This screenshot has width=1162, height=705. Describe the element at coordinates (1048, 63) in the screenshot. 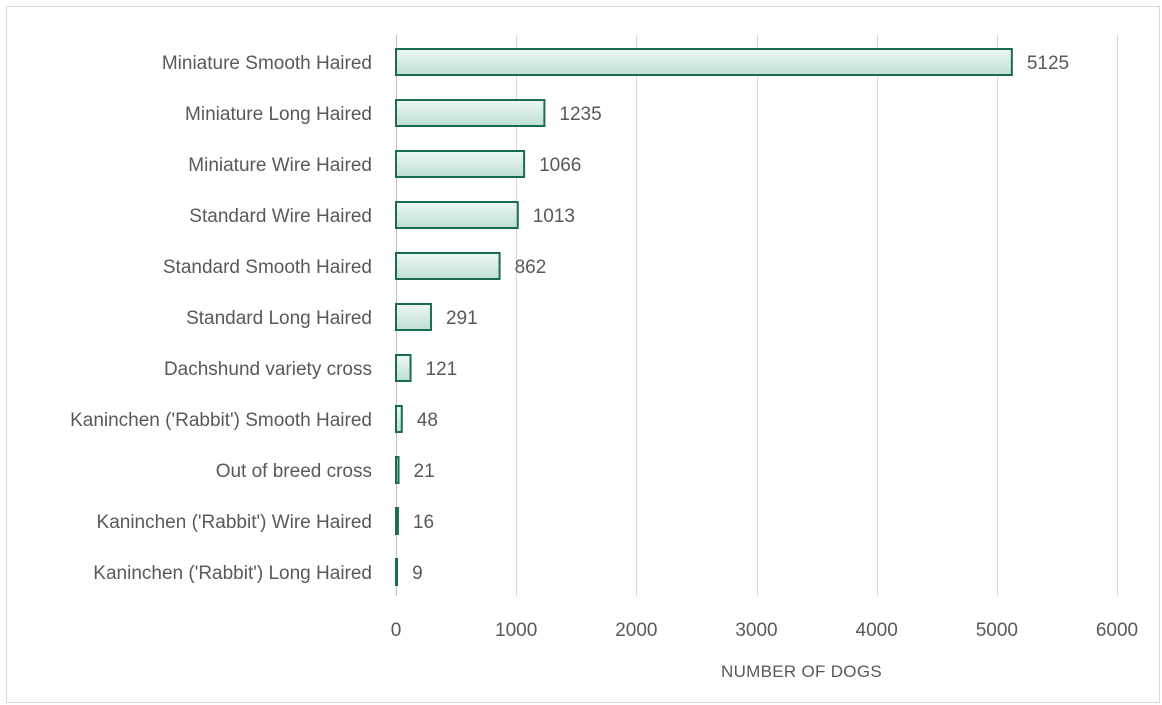

I see `data-label-0: 5125` at that location.